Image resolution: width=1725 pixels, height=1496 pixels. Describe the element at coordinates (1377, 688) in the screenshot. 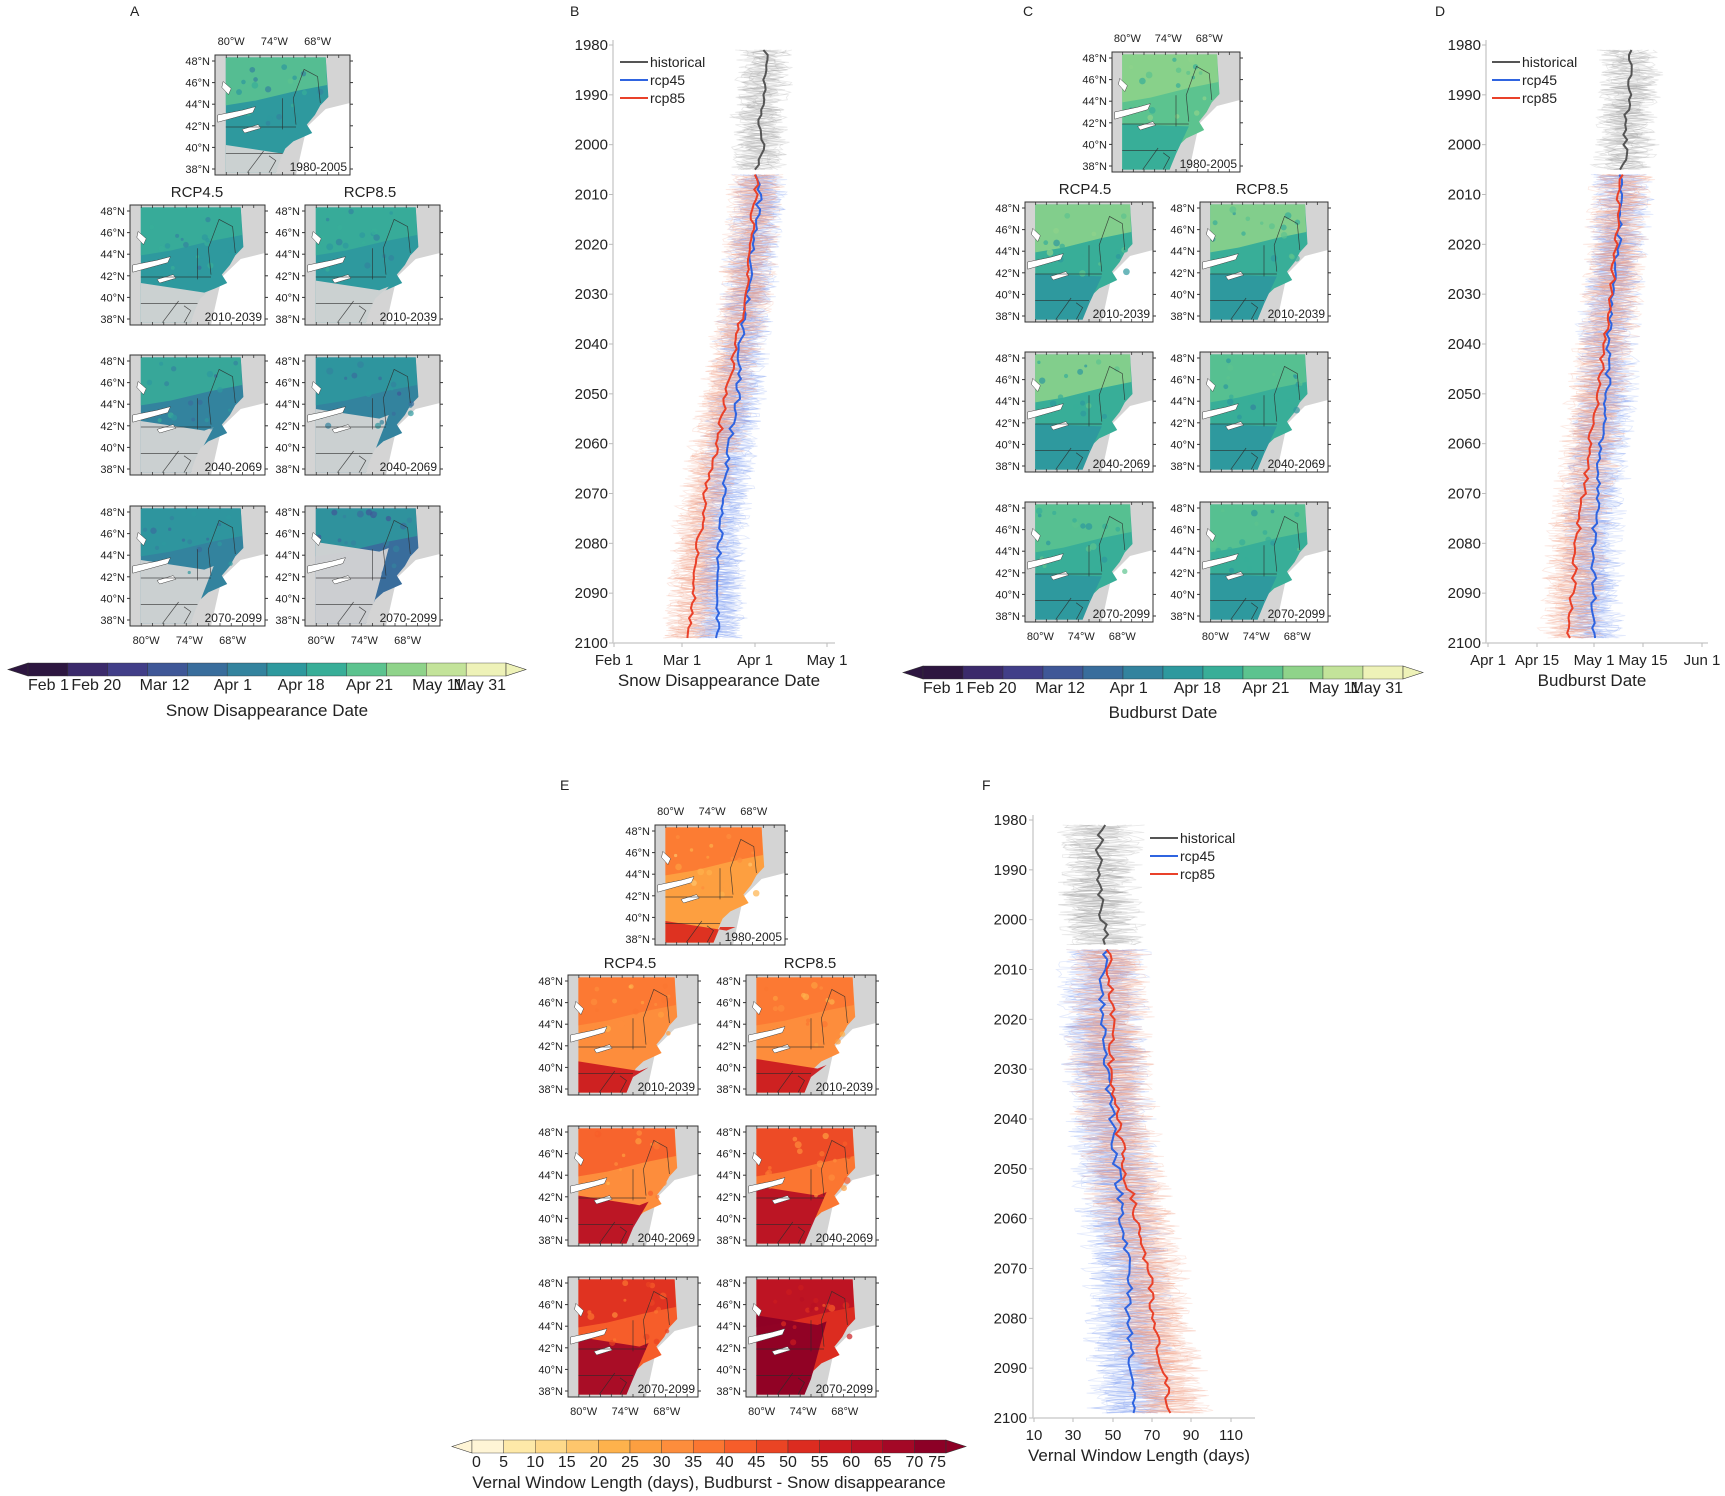

I see `colorbar-tick-label: May 31` at that location.